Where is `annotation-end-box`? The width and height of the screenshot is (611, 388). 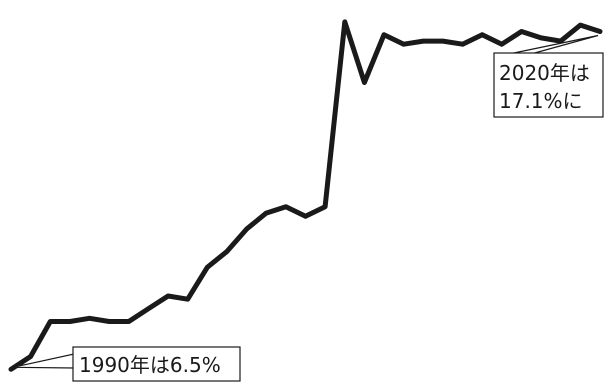
annotation-end-box is located at coordinates (548, 85).